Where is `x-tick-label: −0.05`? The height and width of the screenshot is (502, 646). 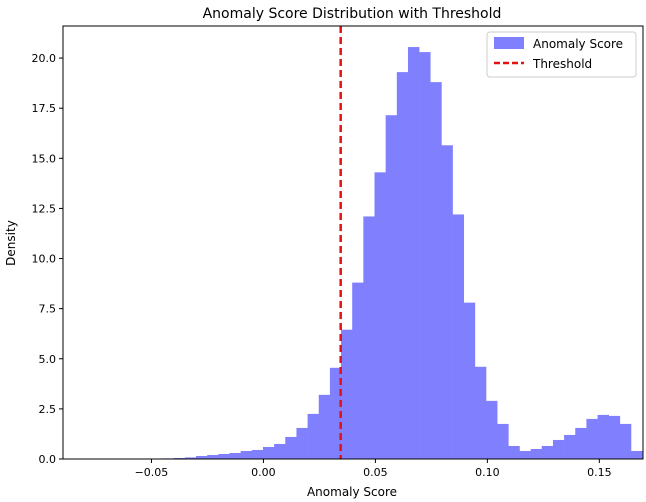
x-tick-label: −0.05 is located at coordinates (152, 472).